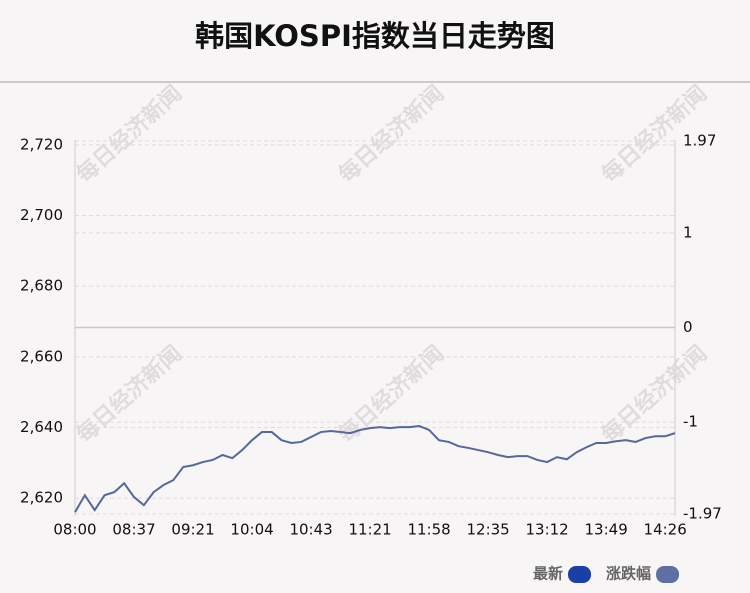 The width and height of the screenshot is (750, 593). What do you see at coordinates (251, 530) in the screenshot?
I see `x-tick-label: 10:04` at bounding box center [251, 530].